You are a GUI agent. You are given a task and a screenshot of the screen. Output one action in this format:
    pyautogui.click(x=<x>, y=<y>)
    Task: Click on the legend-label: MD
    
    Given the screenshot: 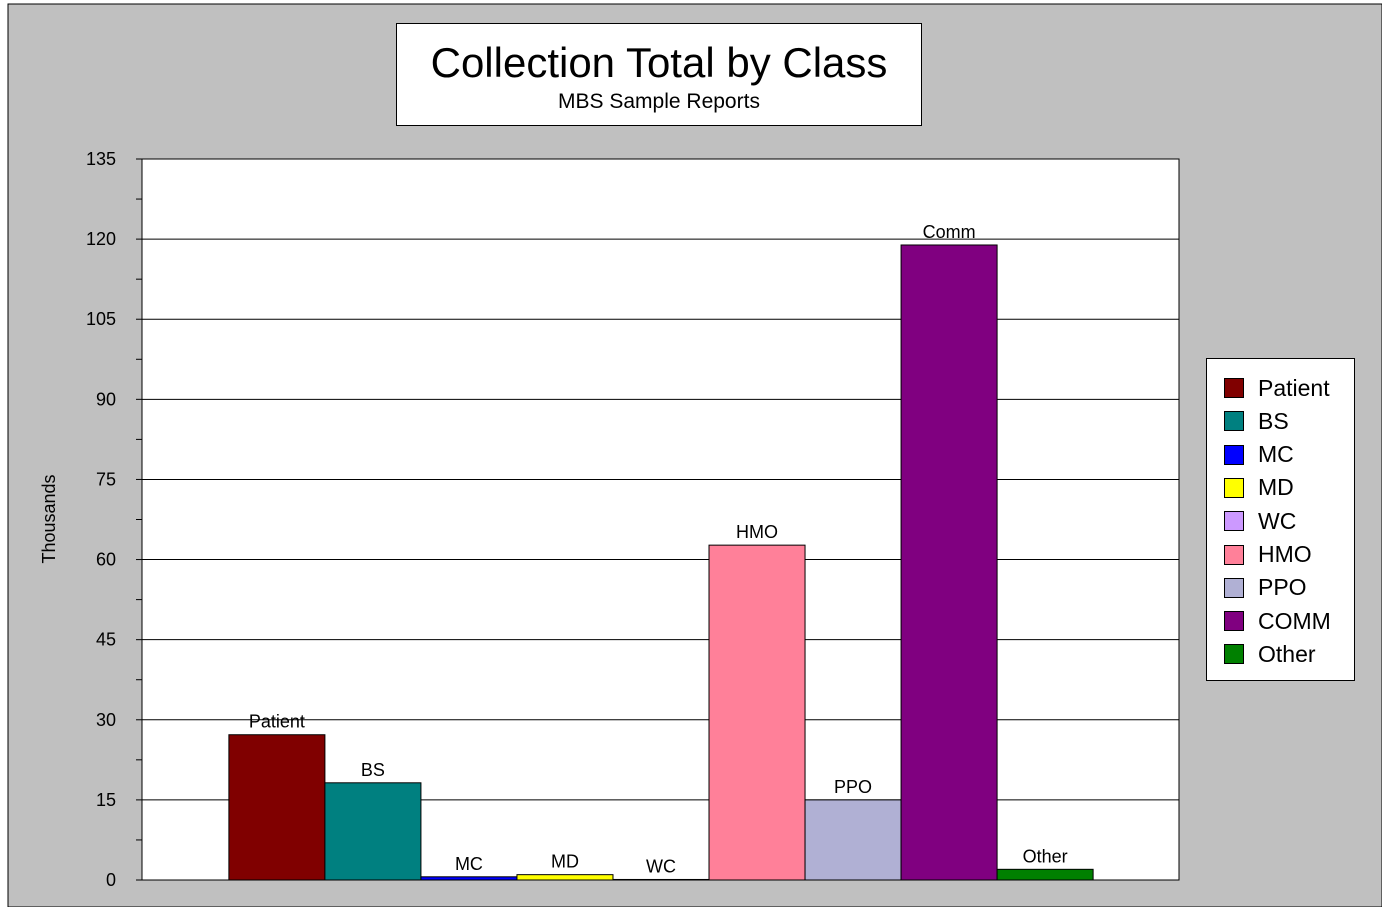 What is the action you would take?
    pyautogui.click(x=1276, y=487)
    